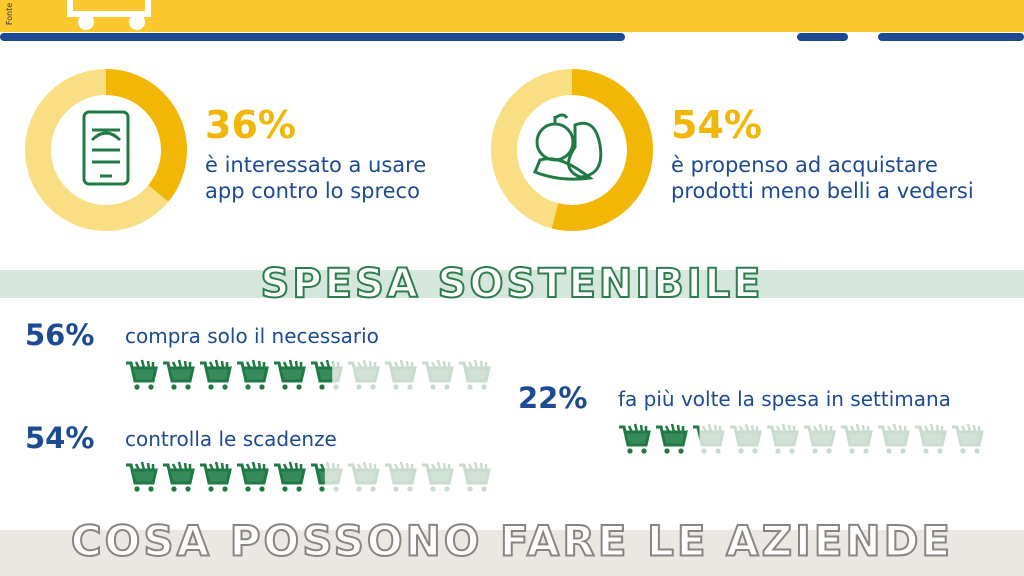 Image resolution: width=1024 pixels, height=576 pixels. I want to click on phone-icon, so click(106, 148).